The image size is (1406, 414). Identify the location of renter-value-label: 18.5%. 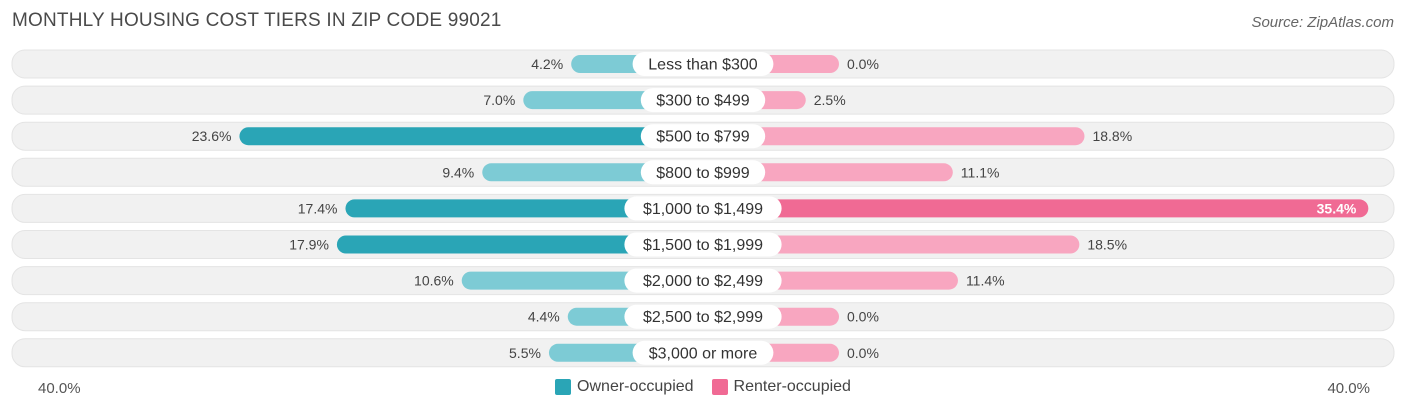
(1107, 245).